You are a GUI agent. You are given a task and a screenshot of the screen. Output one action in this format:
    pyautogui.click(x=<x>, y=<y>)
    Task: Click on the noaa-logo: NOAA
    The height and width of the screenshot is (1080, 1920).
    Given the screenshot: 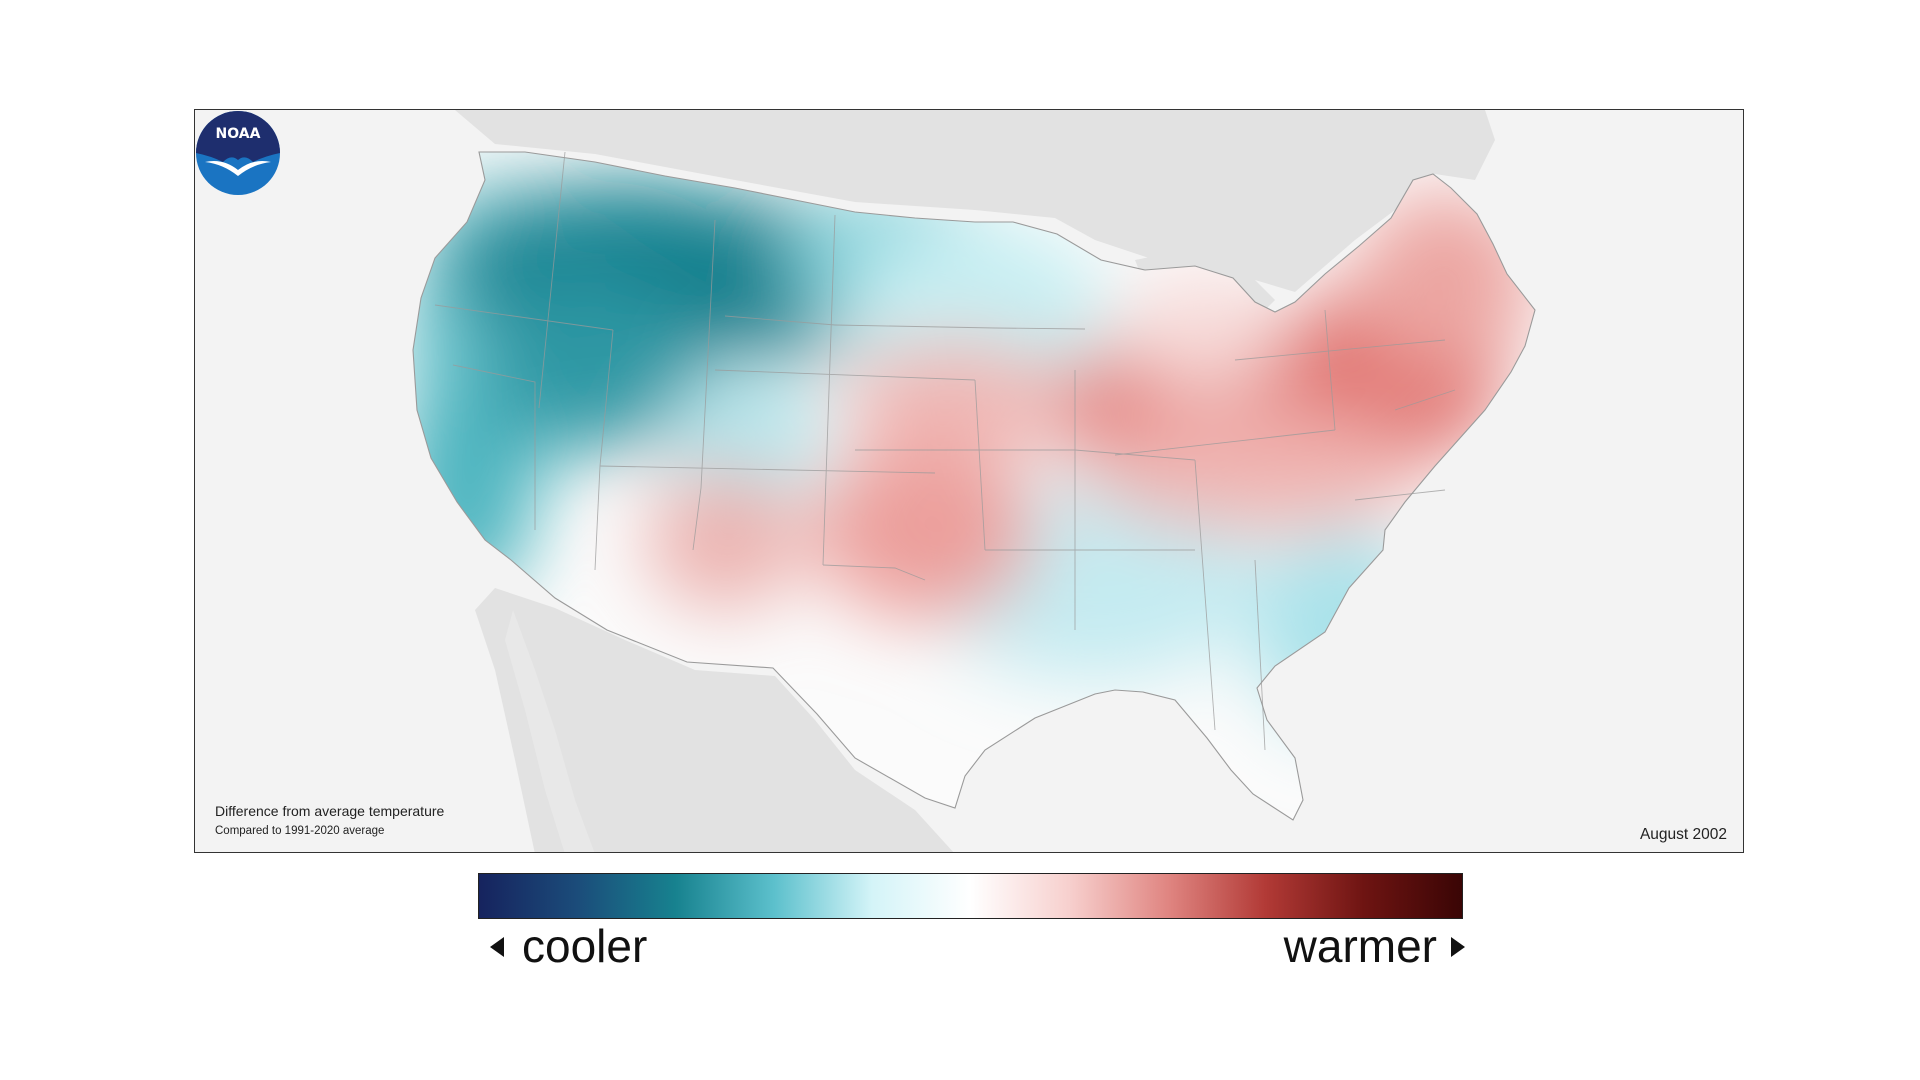 What is the action you would take?
    pyautogui.click(x=238, y=153)
    